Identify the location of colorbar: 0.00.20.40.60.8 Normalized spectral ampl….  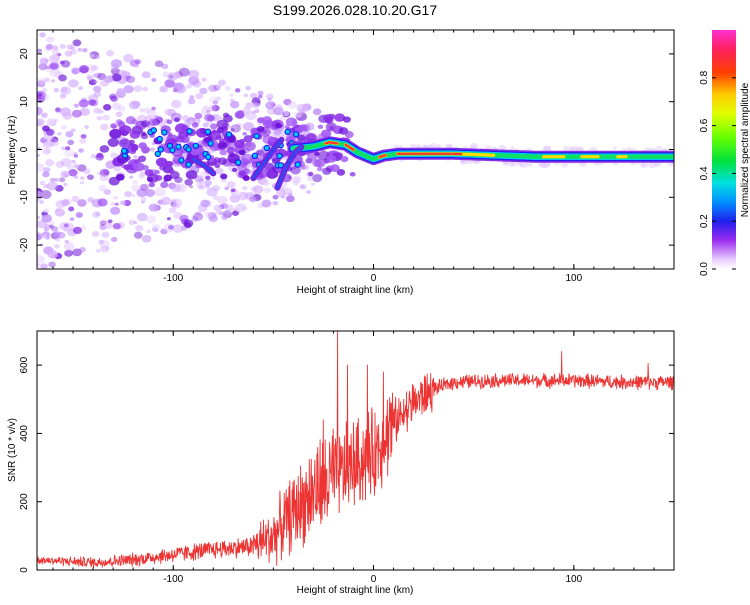
(724, 153).